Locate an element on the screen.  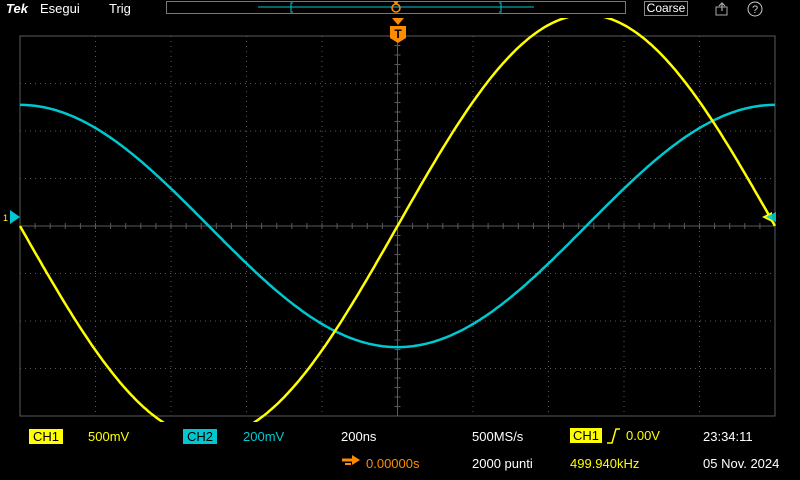
trigger-frequency: 499.940kHz is located at coordinates (605, 463).